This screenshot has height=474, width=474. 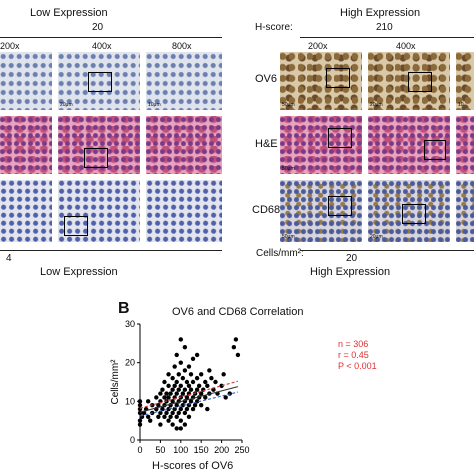 What do you see at coordinates (353, 344) in the screenshot?
I see `stat-annotation: n = 306` at bounding box center [353, 344].